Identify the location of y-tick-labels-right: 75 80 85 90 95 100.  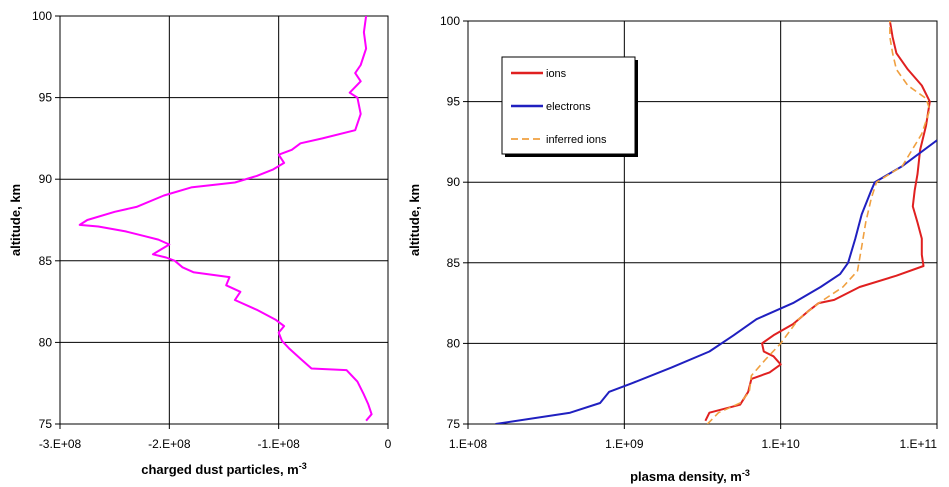
(450, 222).